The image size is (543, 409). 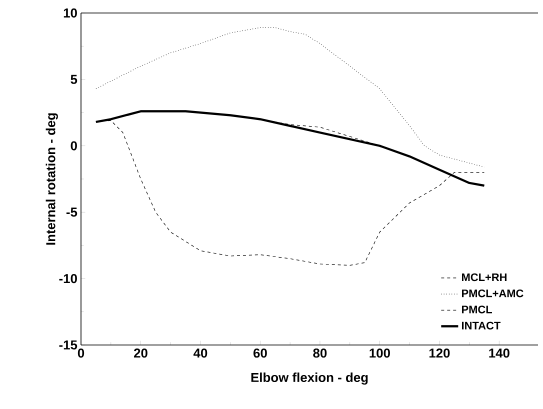 I want to click on x-tick-label: 80, so click(x=320, y=353).